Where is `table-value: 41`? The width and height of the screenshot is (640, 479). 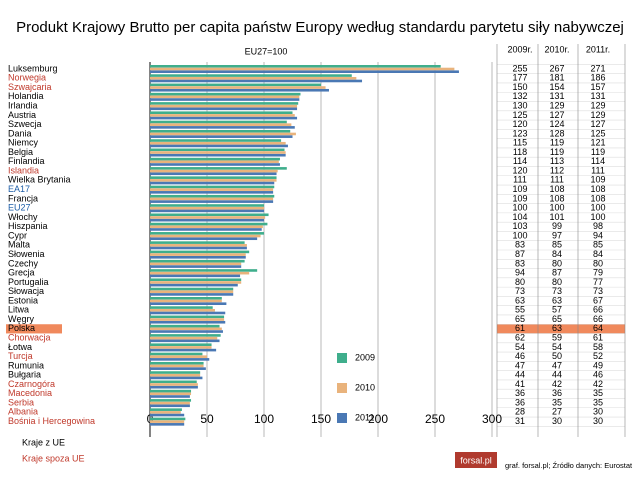
table-value: 41 is located at coordinates (520, 384).